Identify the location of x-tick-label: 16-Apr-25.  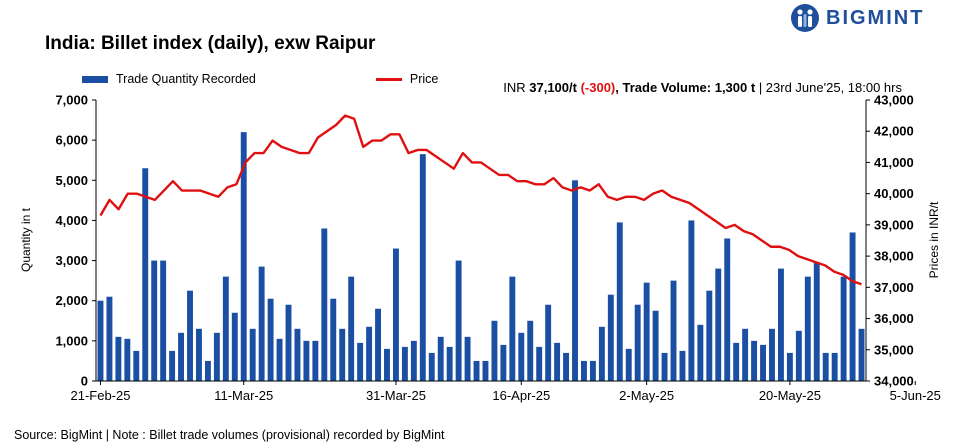
(521, 395).